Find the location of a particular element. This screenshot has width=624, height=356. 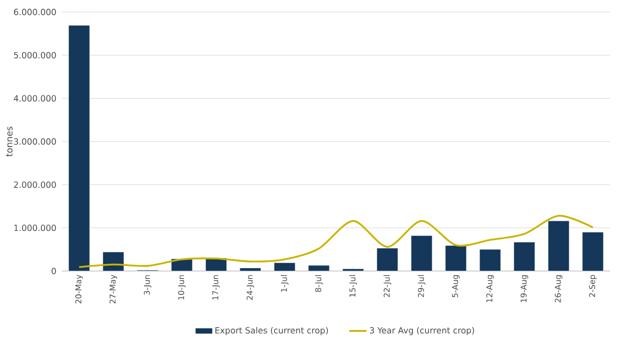

y-tick-label: 1.000.000 is located at coordinates (35, 228).